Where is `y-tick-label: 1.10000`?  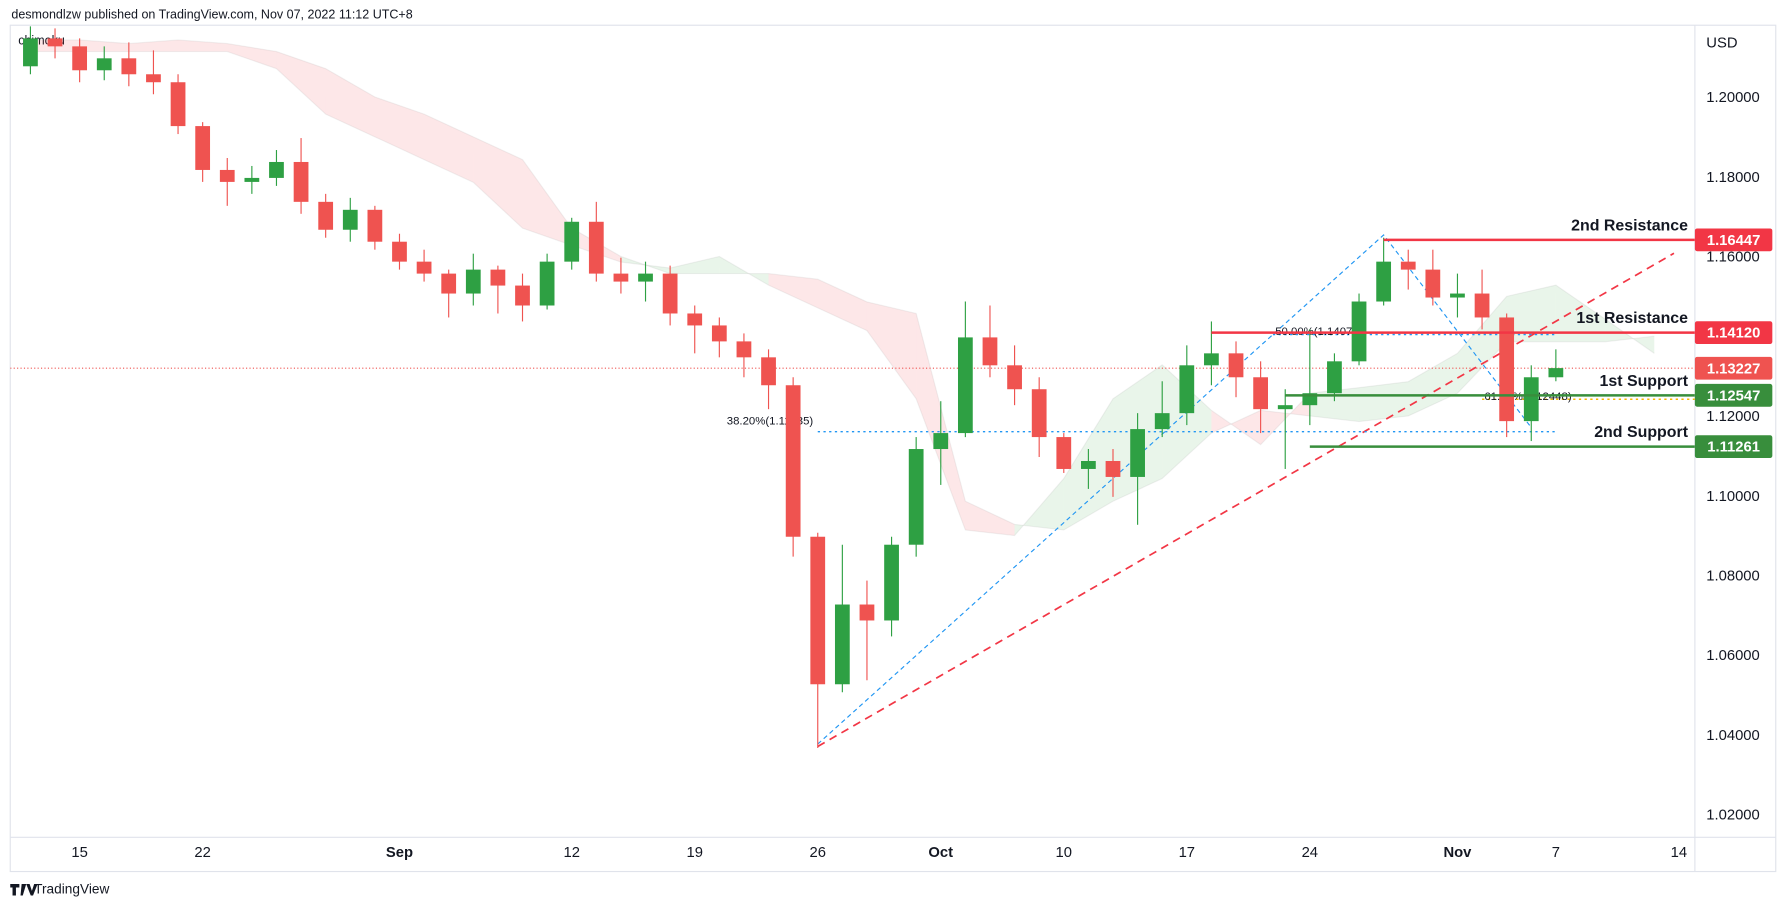
y-tick-label: 1.10000 is located at coordinates (1733, 497).